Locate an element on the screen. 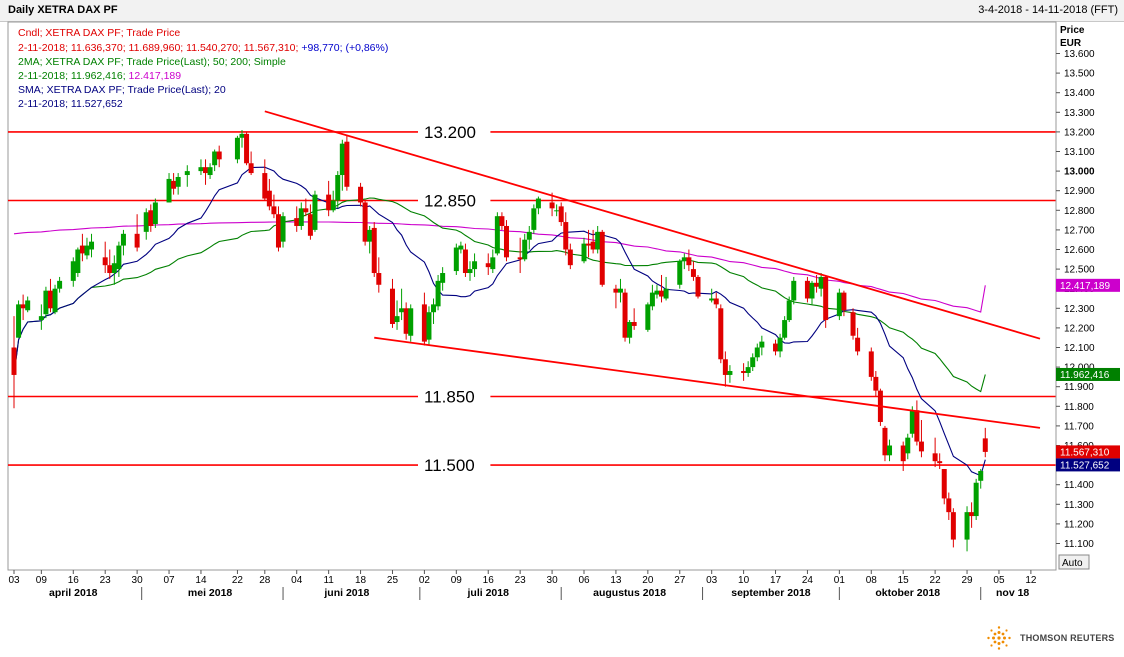  x-tick-label: 10 is located at coordinates (744, 580).